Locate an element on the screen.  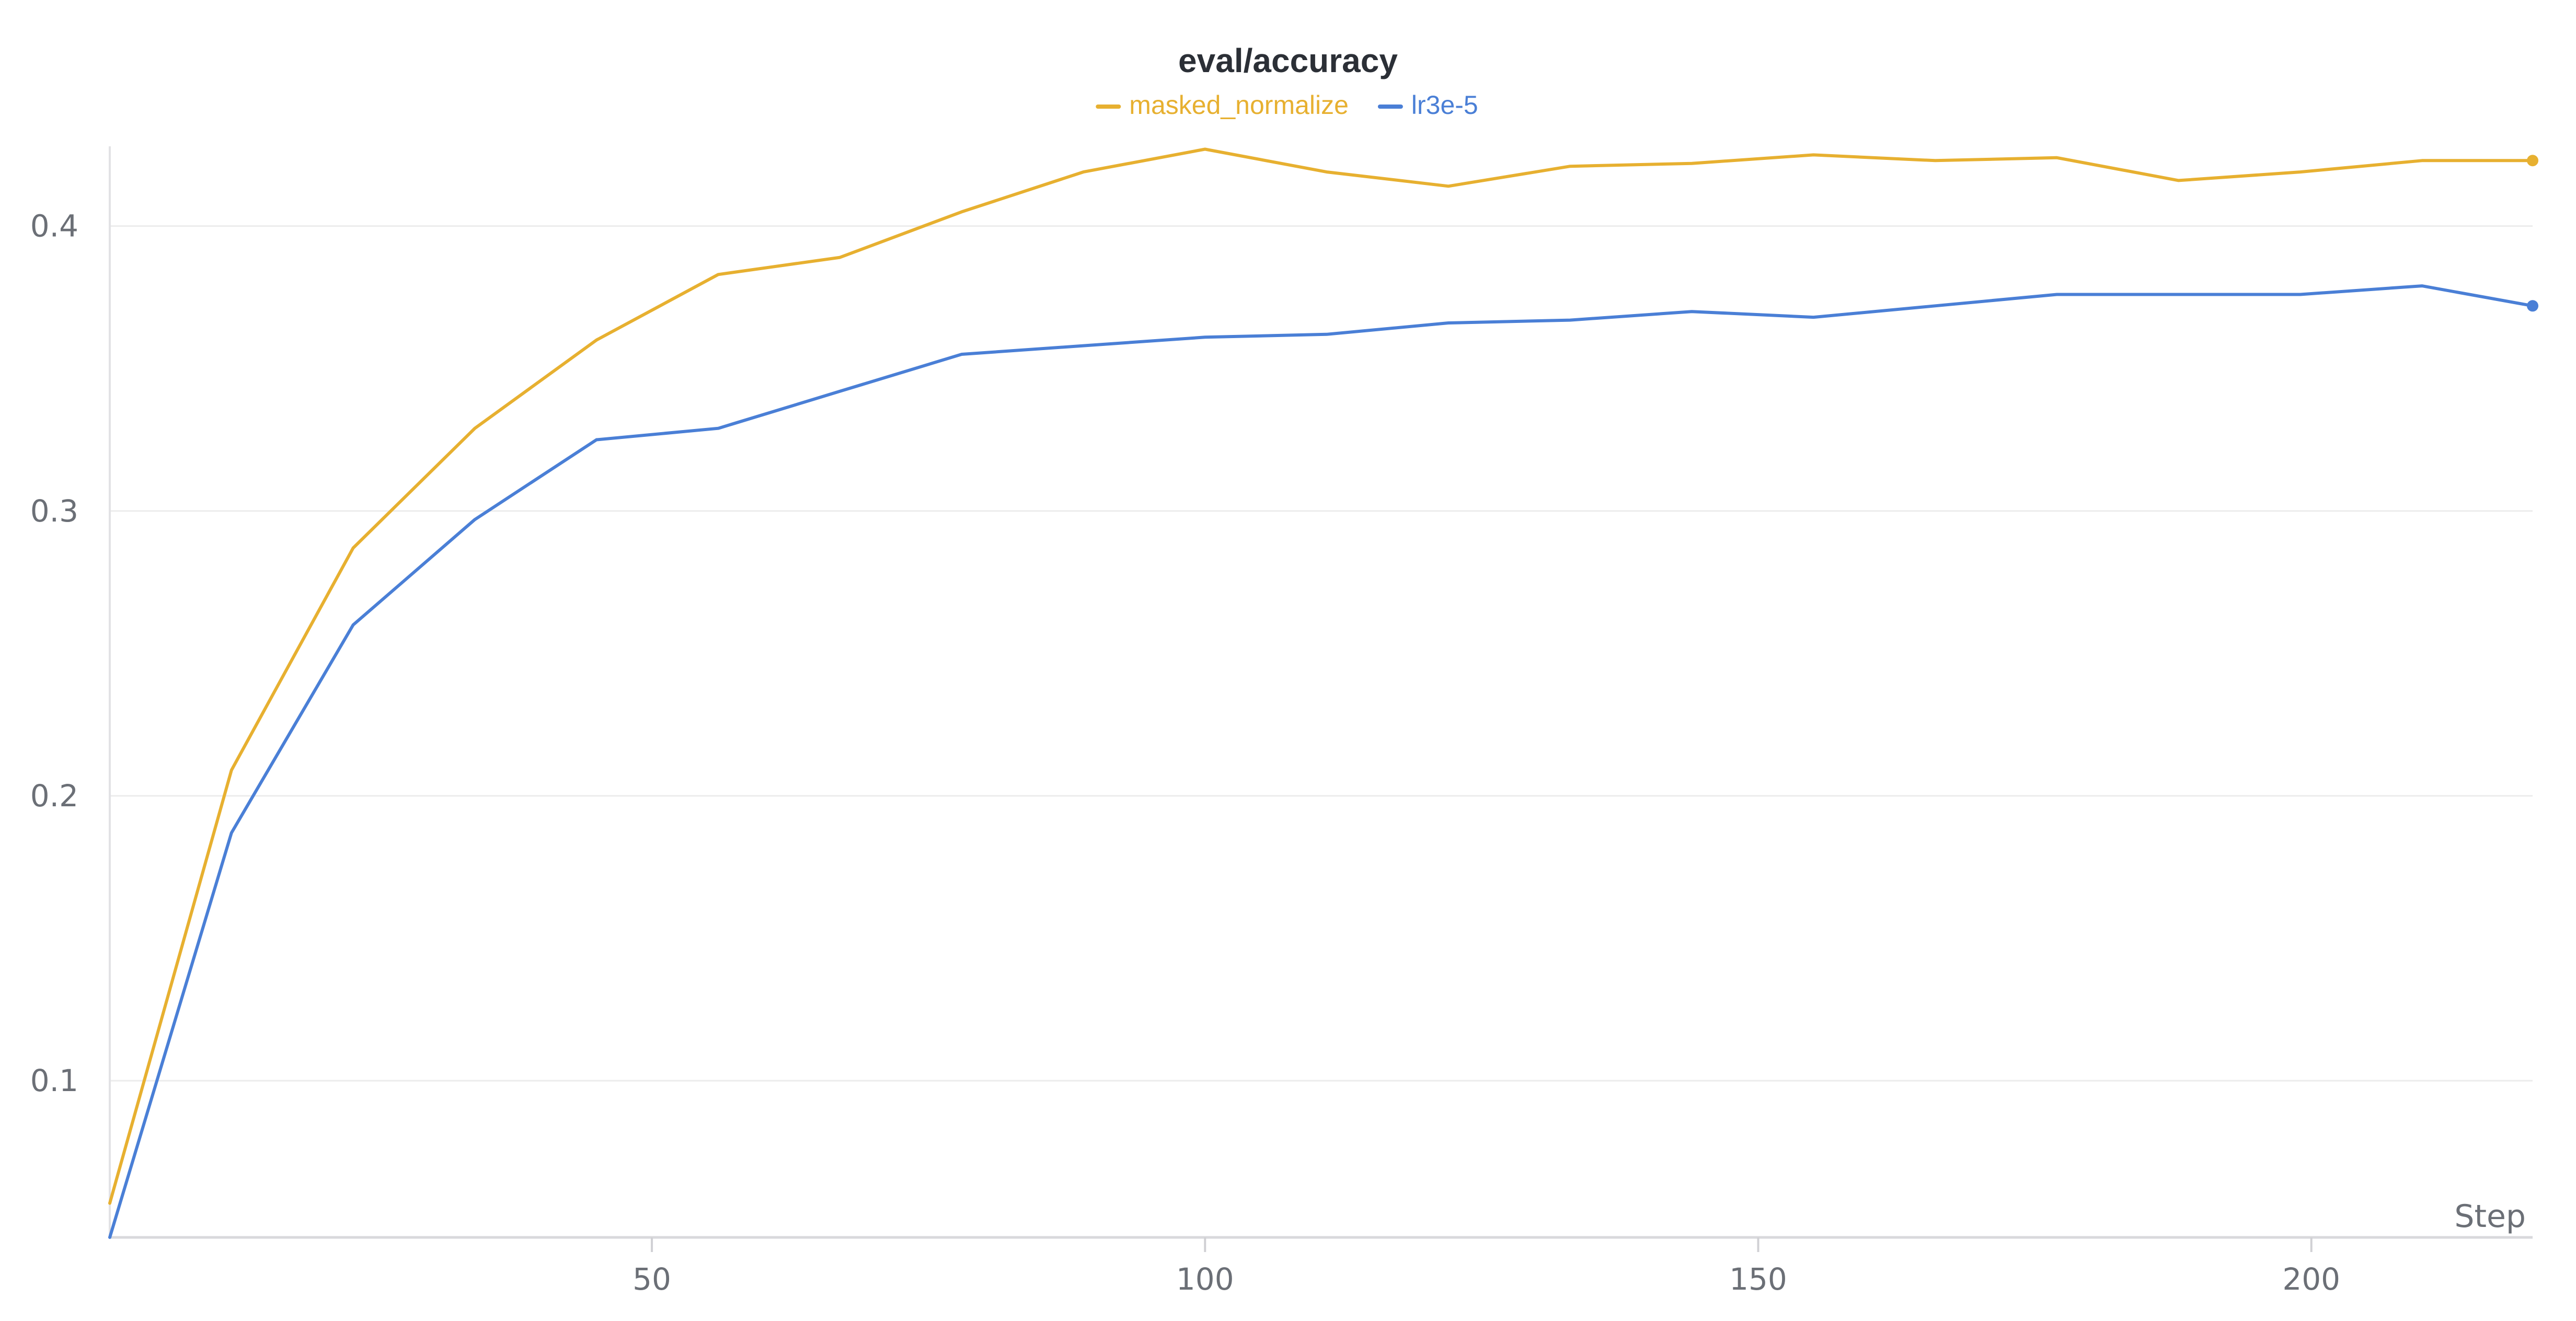
y-tick-label: 0.3 is located at coordinates (54, 511).